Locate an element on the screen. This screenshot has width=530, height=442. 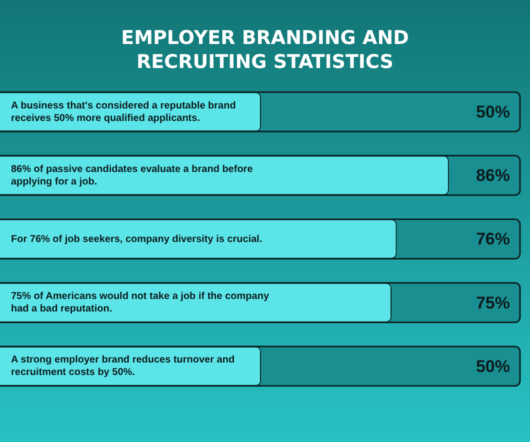
y-tick-label: 86% of passive candidates evaluate a brand before applying for a job. is located at coordinates (132, 176).